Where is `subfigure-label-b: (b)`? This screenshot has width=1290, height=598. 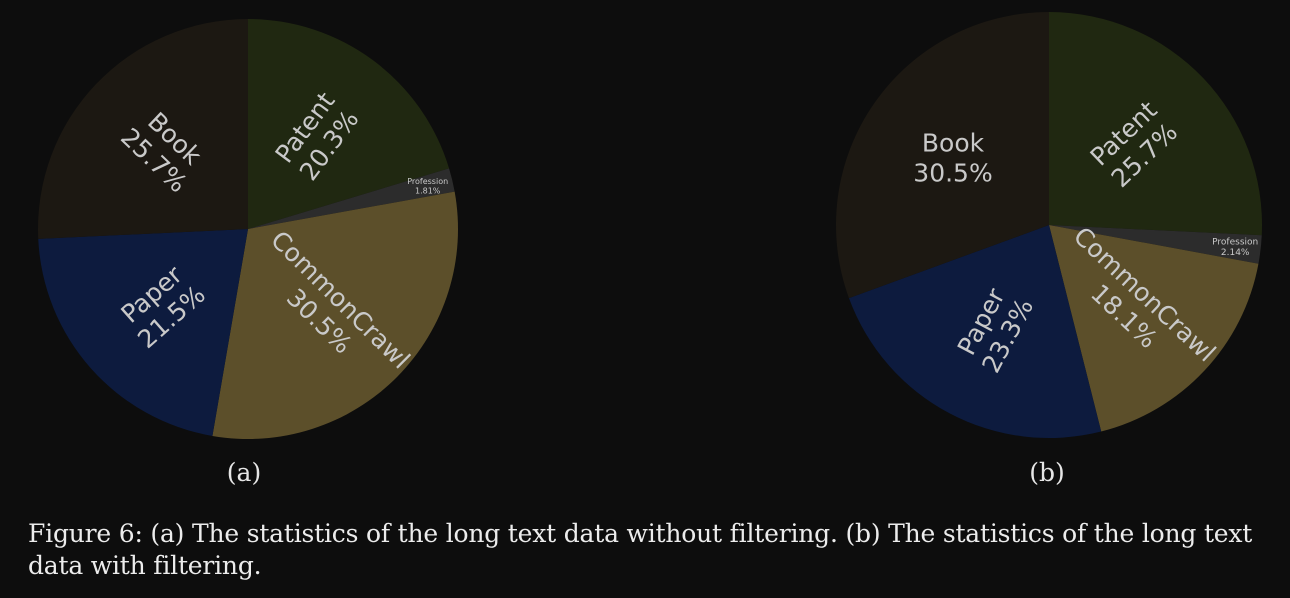 subfigure-label-b: (b) is located at coordinates (1047, 472).